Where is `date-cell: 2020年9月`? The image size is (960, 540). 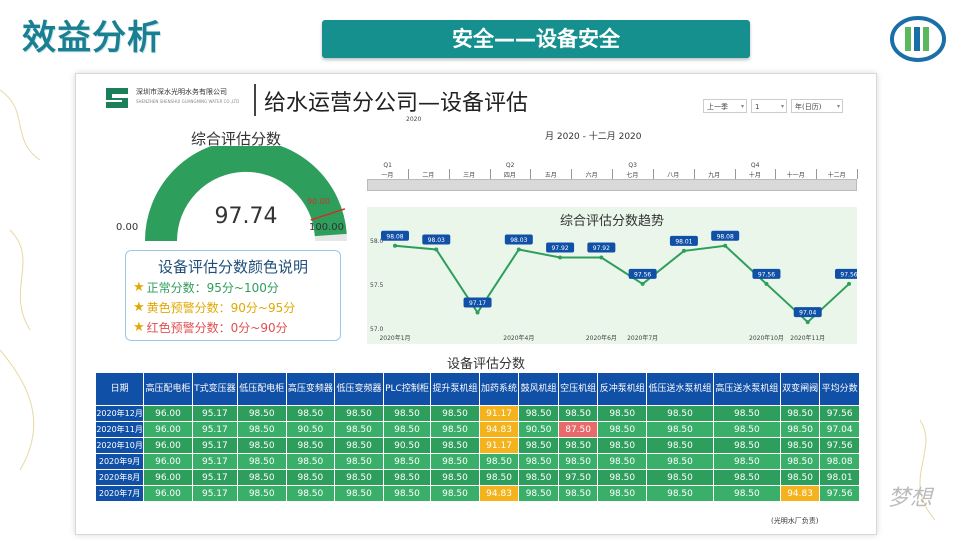 date-cell: 2020年9月 is located at coordinates (119, 461).